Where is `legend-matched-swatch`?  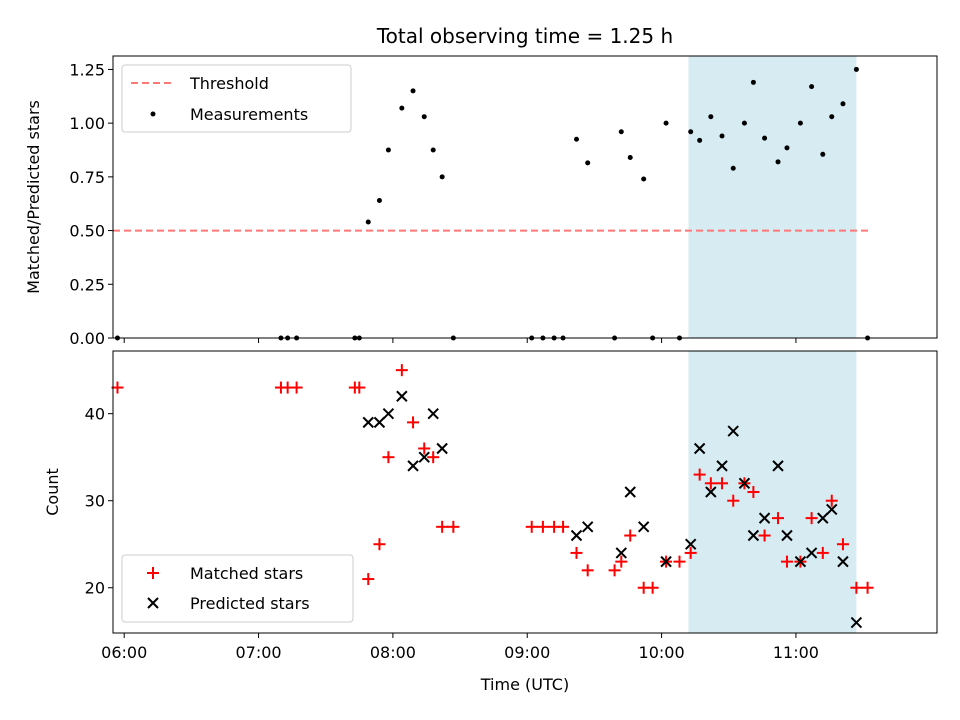 legend-matched-swatch is located at coordinates (153, 573).